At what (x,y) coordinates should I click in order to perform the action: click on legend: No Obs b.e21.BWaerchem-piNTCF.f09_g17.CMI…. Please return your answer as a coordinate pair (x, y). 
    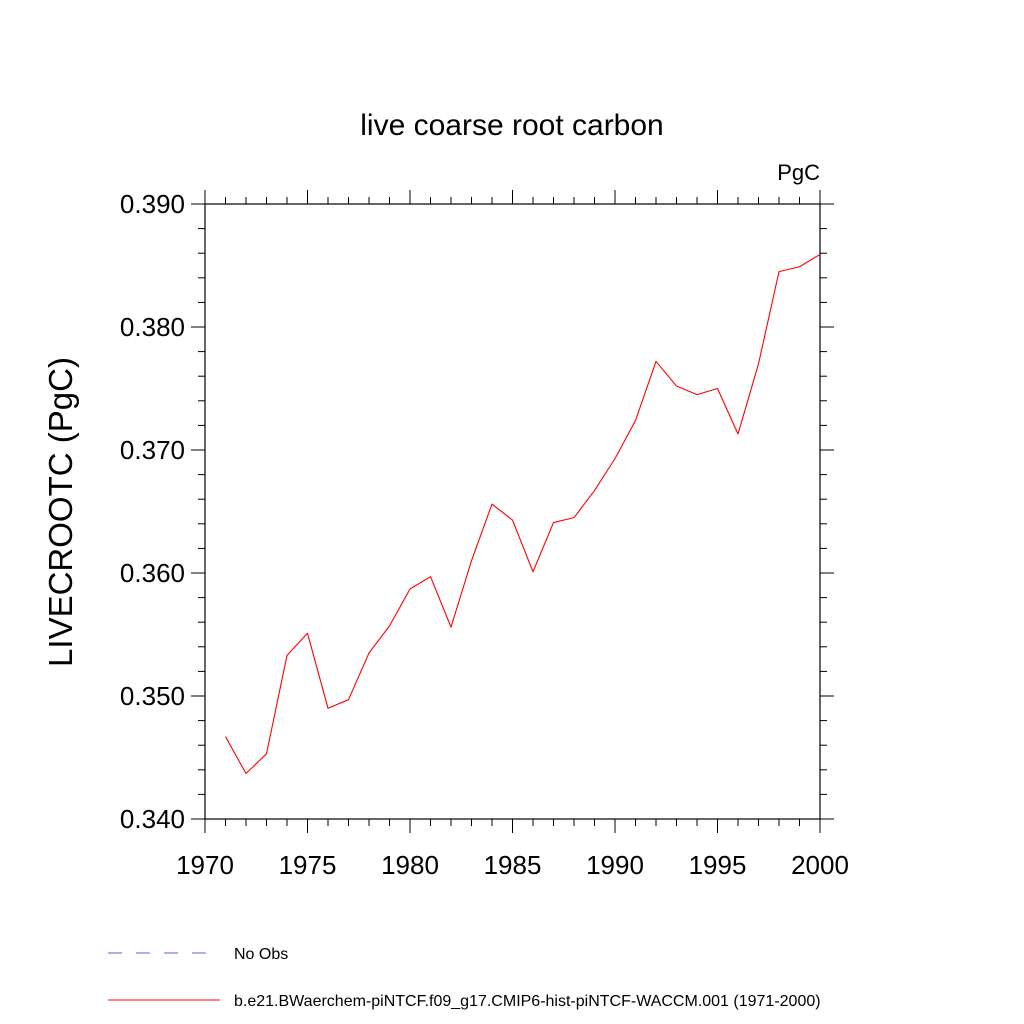
    Looking at the image, I should click on (464, 978).